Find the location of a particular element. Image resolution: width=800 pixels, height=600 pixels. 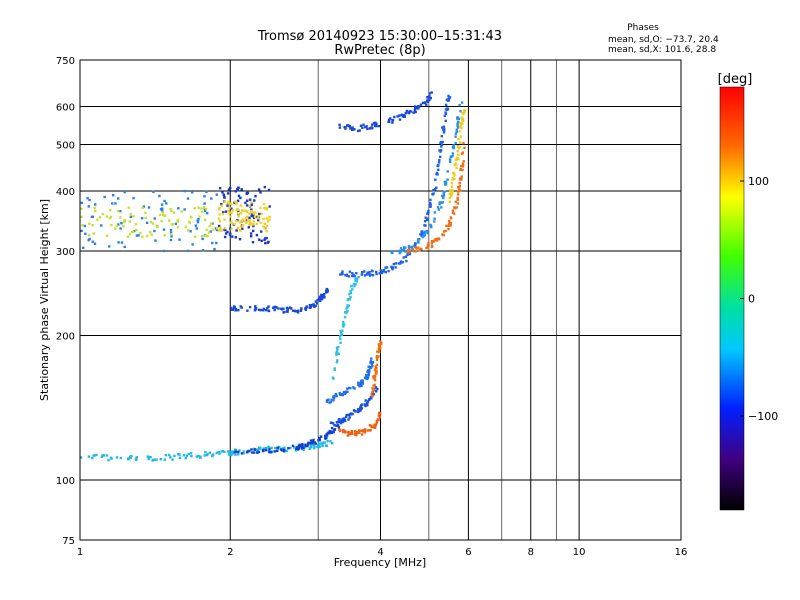

x-tick-label: 4 is located at coordinates (380, 552).